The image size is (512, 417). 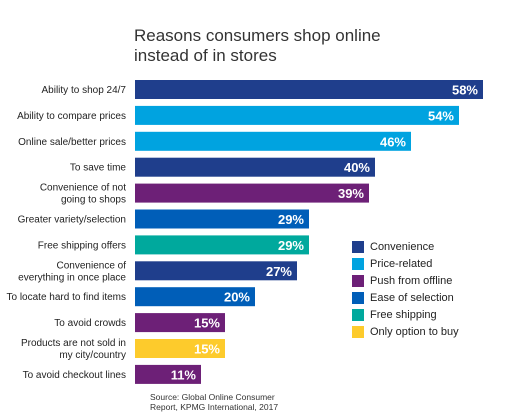 I want to click on category-label-9: To avoid crowds, so click(x=90, y=323).